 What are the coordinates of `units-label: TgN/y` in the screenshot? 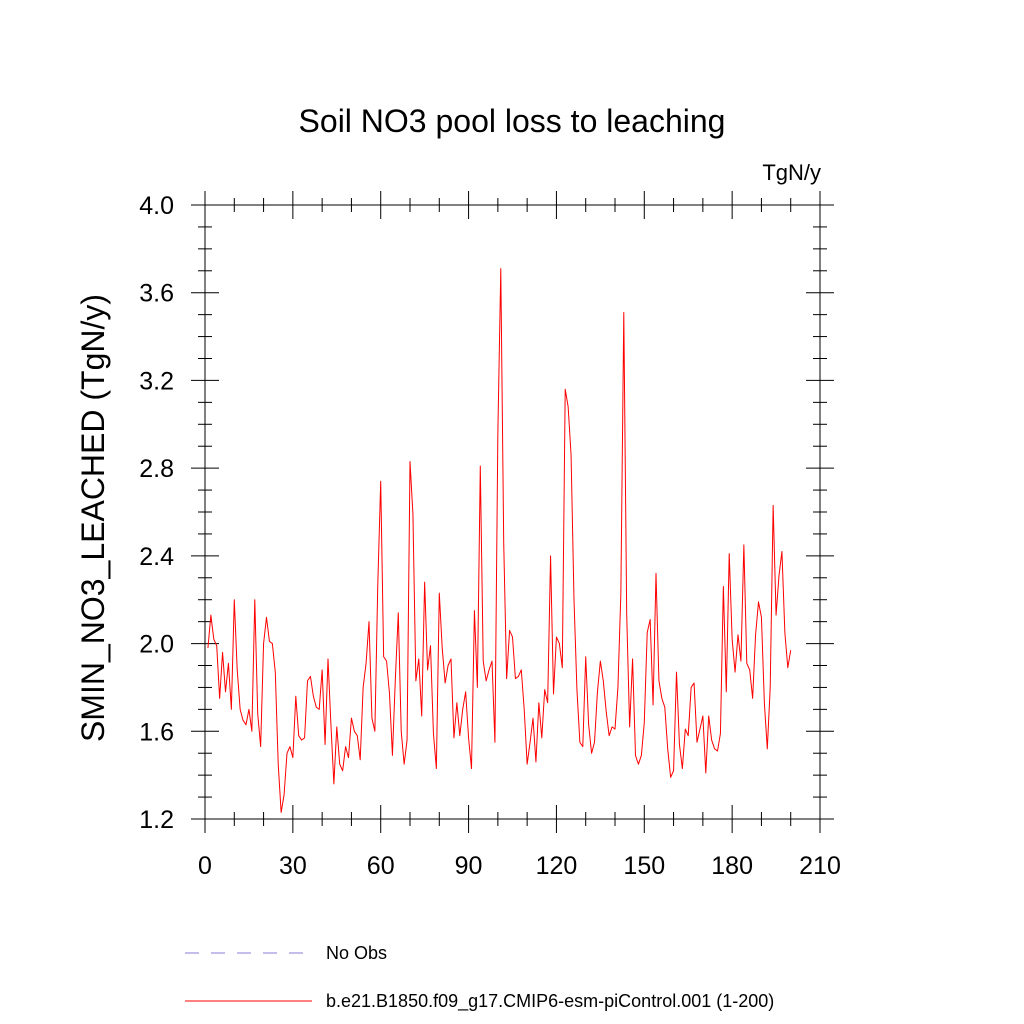 It's located at (791, 172).